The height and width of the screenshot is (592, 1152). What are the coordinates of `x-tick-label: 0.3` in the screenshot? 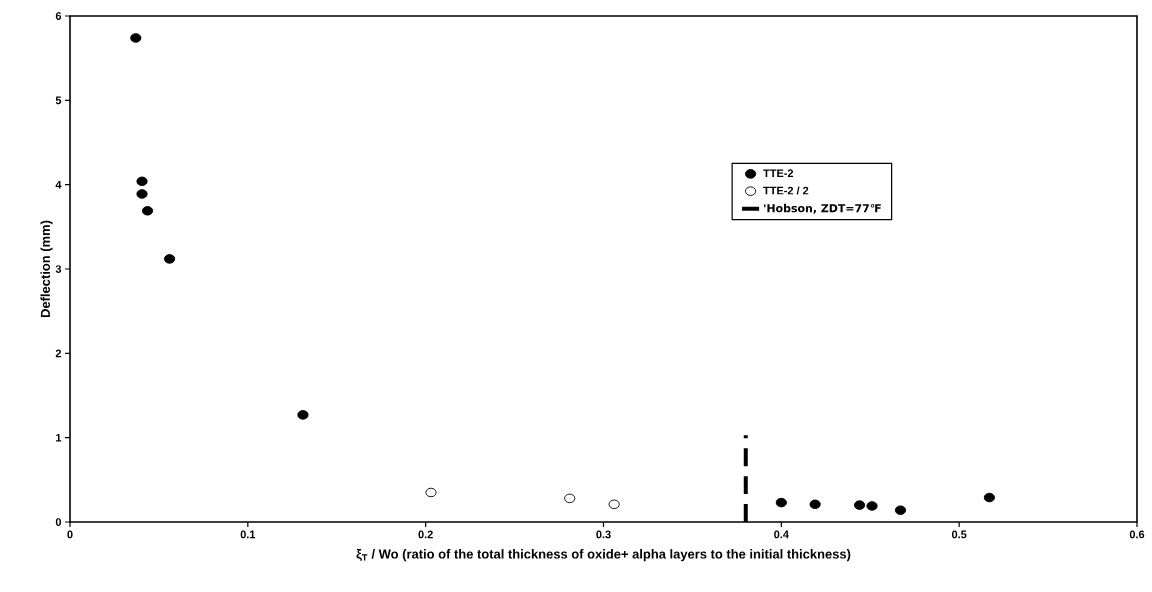 It's located at (603, 534).